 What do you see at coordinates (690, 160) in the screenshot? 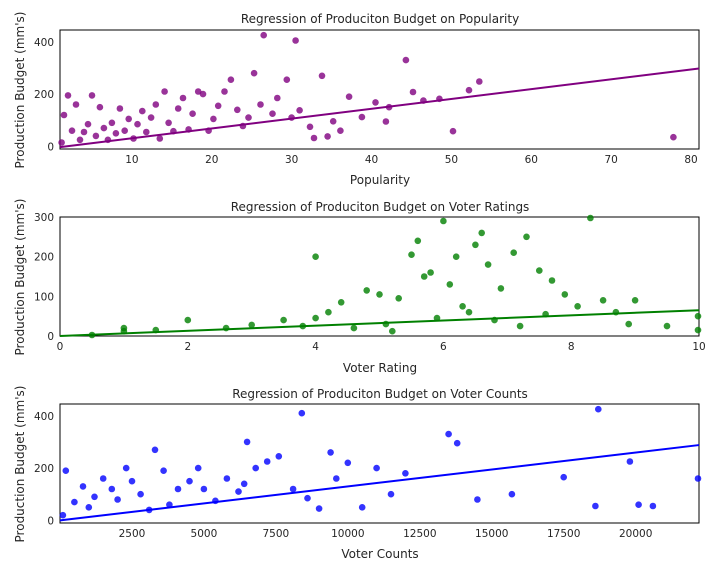
I see `x-tick-label: 80` at bounding box center [690, 160].